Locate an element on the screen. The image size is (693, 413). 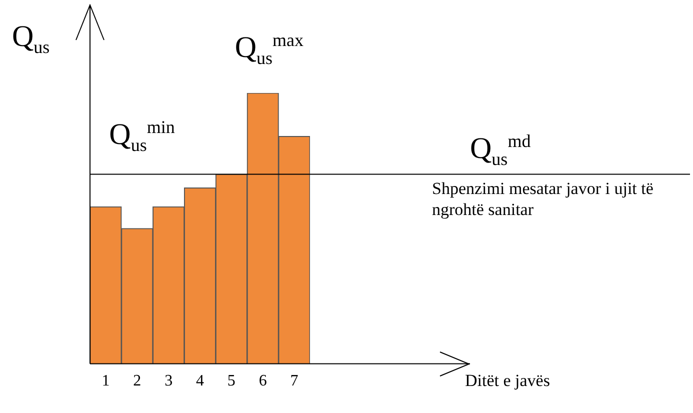
x-tick-label: 1 is located at coordinates (106, 381).